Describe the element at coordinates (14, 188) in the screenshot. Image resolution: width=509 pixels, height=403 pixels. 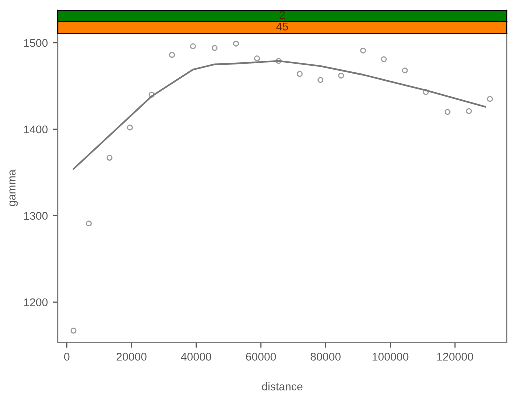
I see `y-axis-title: gamma` at that location.